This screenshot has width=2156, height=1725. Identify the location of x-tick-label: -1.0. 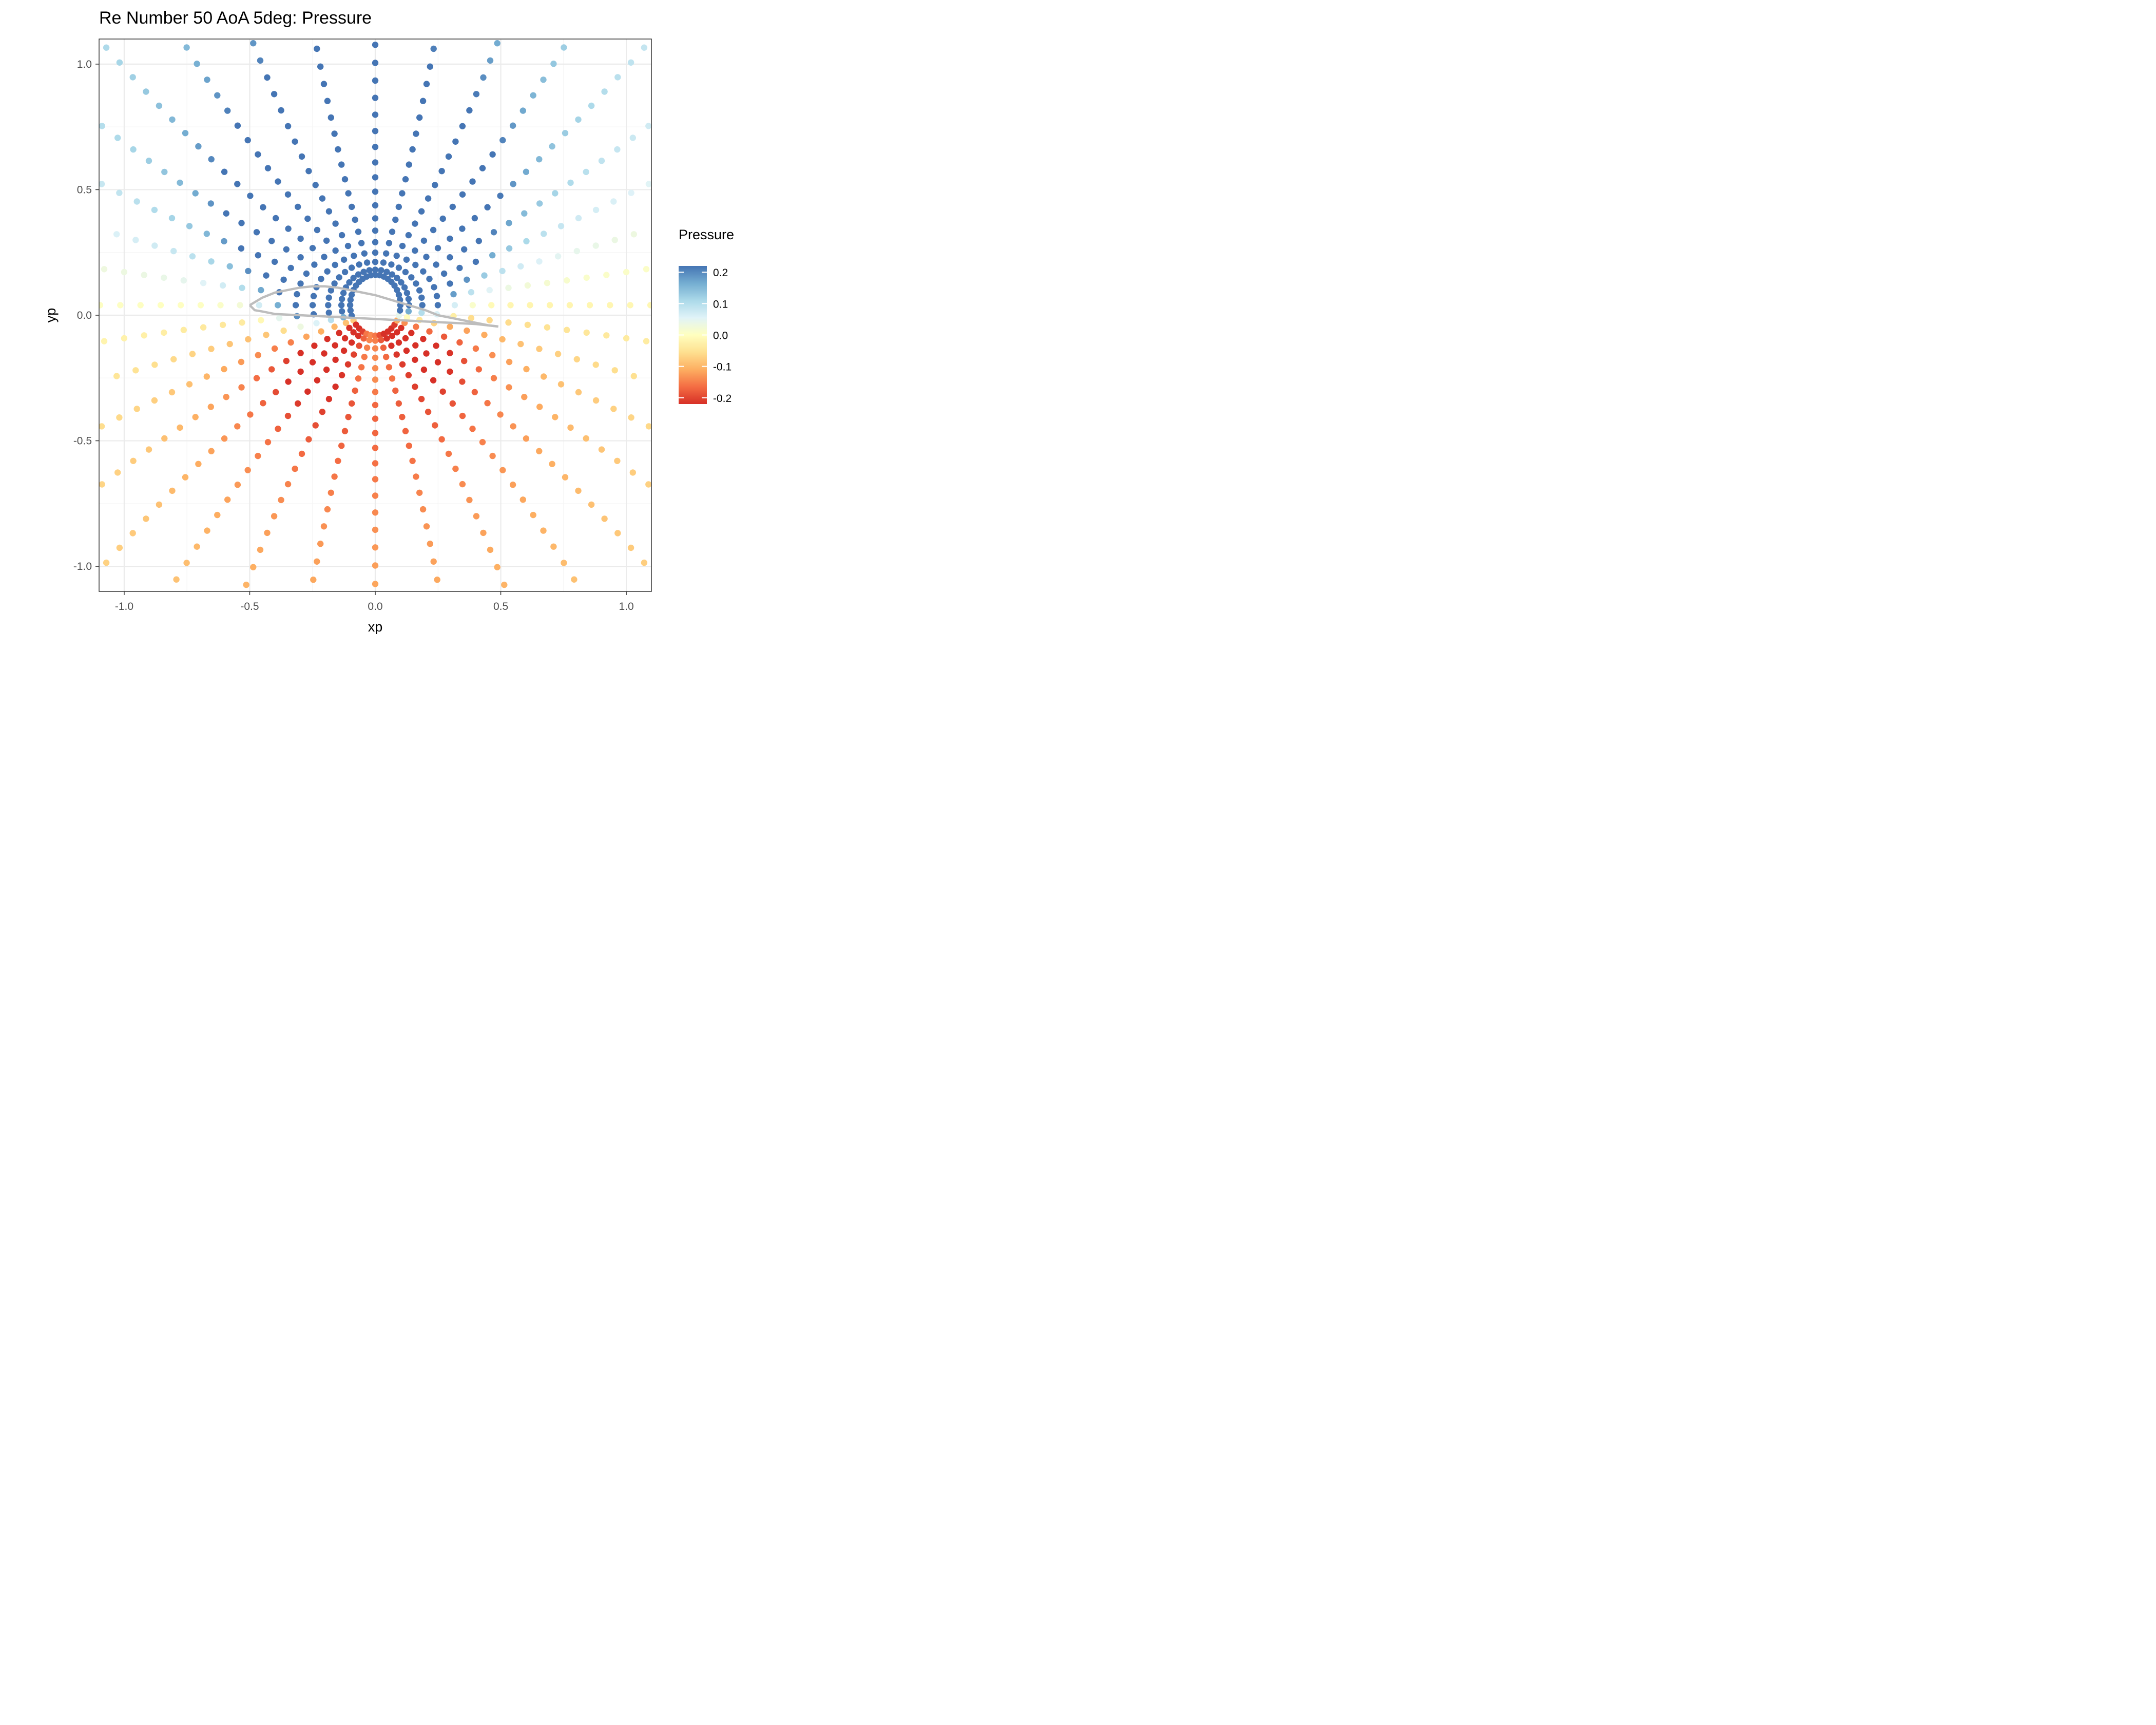
(124, 606).